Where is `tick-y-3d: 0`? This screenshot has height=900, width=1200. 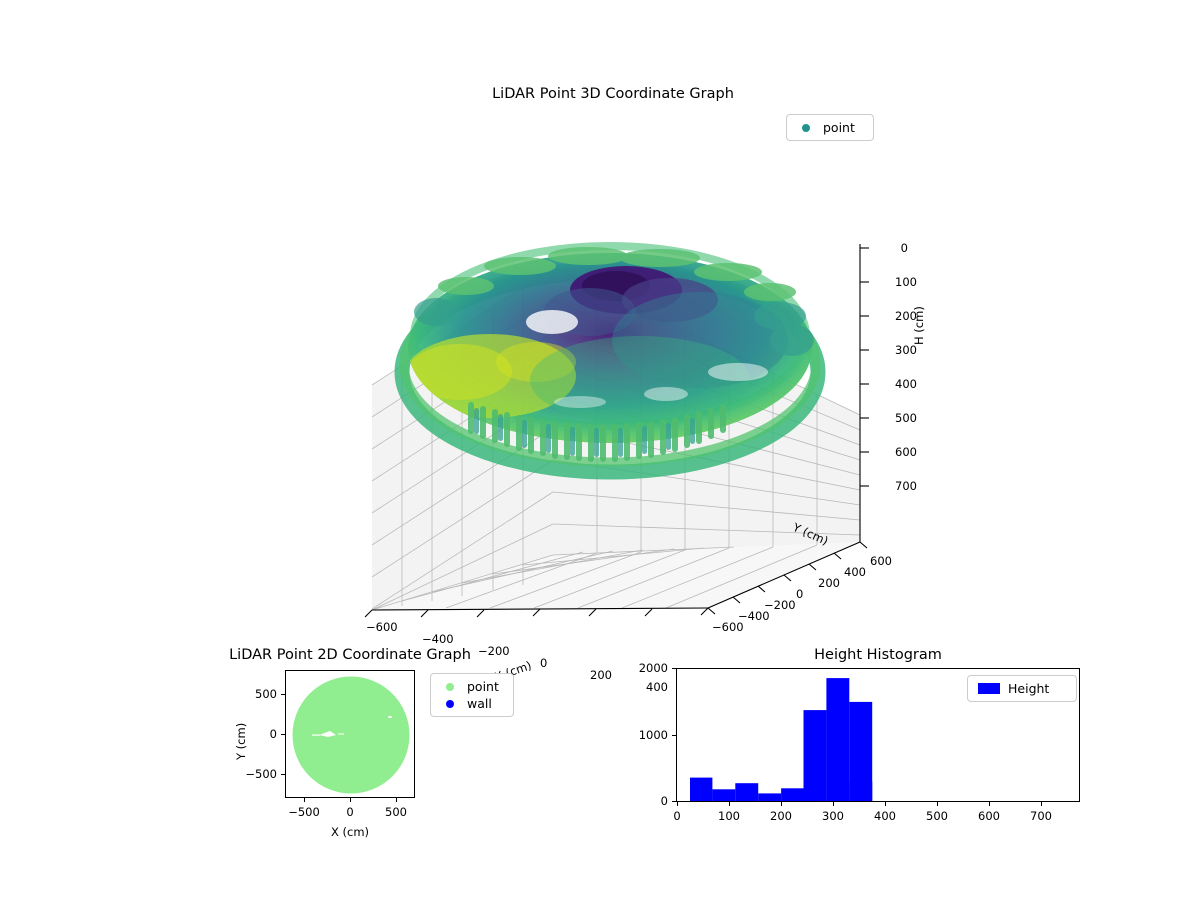
tick-y-3d: 0 is located at coordinates (800, 594).